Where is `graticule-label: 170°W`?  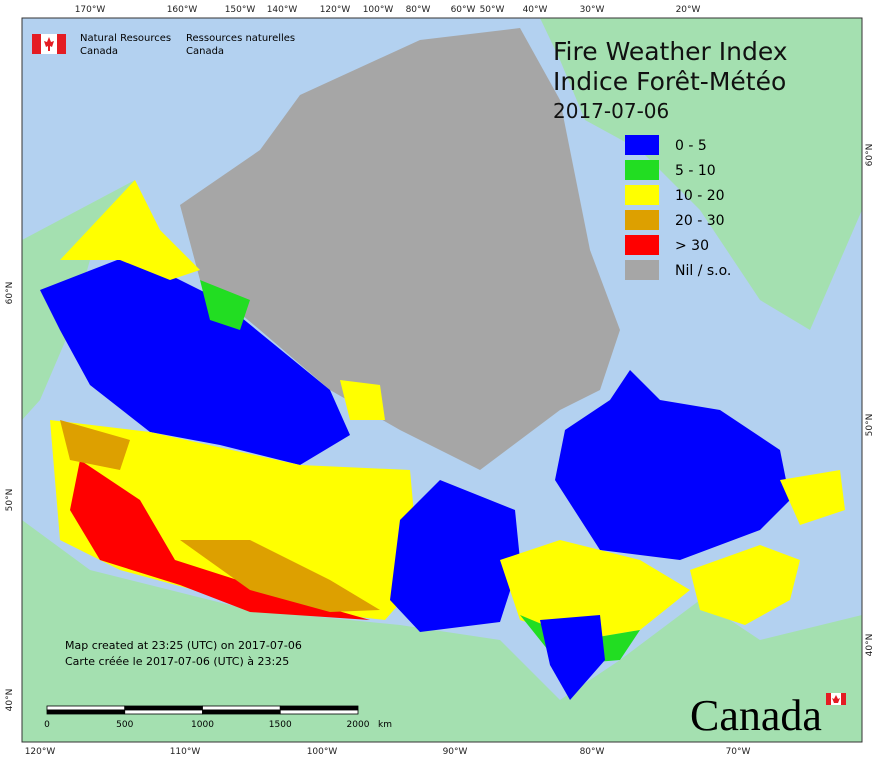 graticule-label: 170°W is located at coordinates (90, 10).